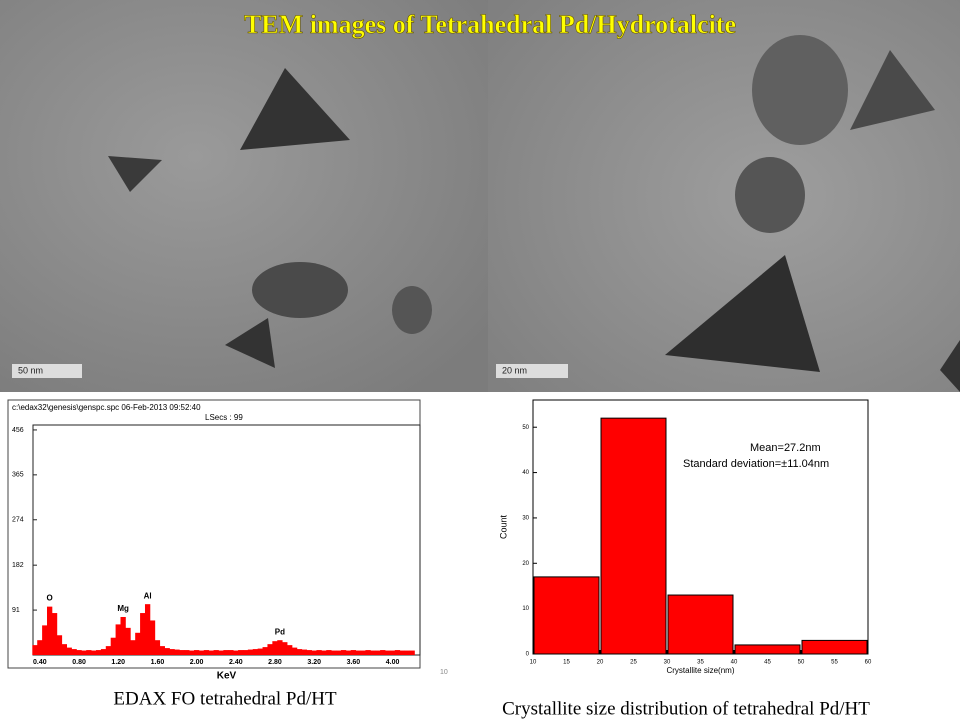 Image resolution: width=960 pixels, height=725 pixels. What do you see at coordinates (525, 609) in the screenshot?
I see `y-tick-label: 10` at bounding box center [525, 609].